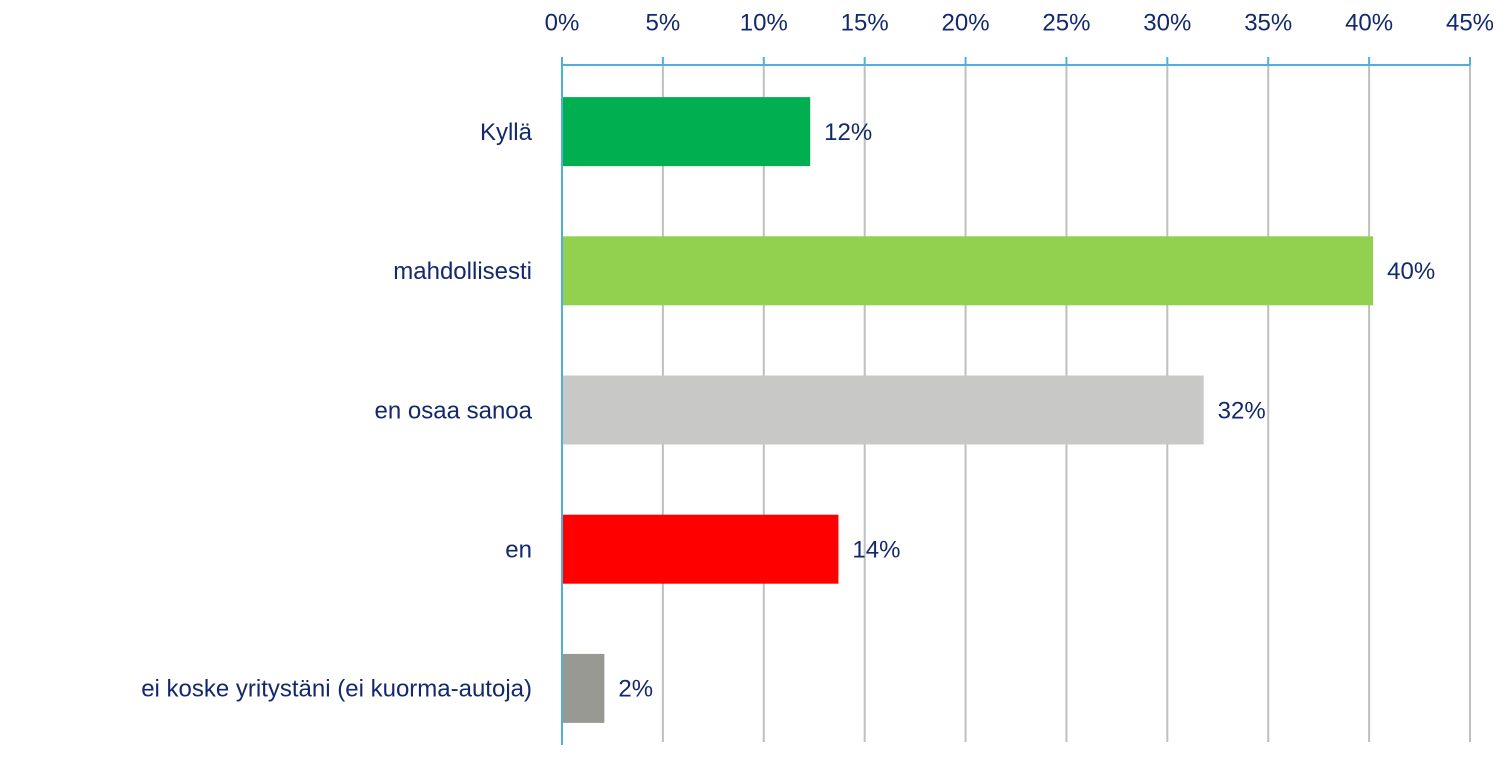  Describe the element at coordinates (865, 22) in the screenshot. I see `x-tick-label: 15%` at that location.